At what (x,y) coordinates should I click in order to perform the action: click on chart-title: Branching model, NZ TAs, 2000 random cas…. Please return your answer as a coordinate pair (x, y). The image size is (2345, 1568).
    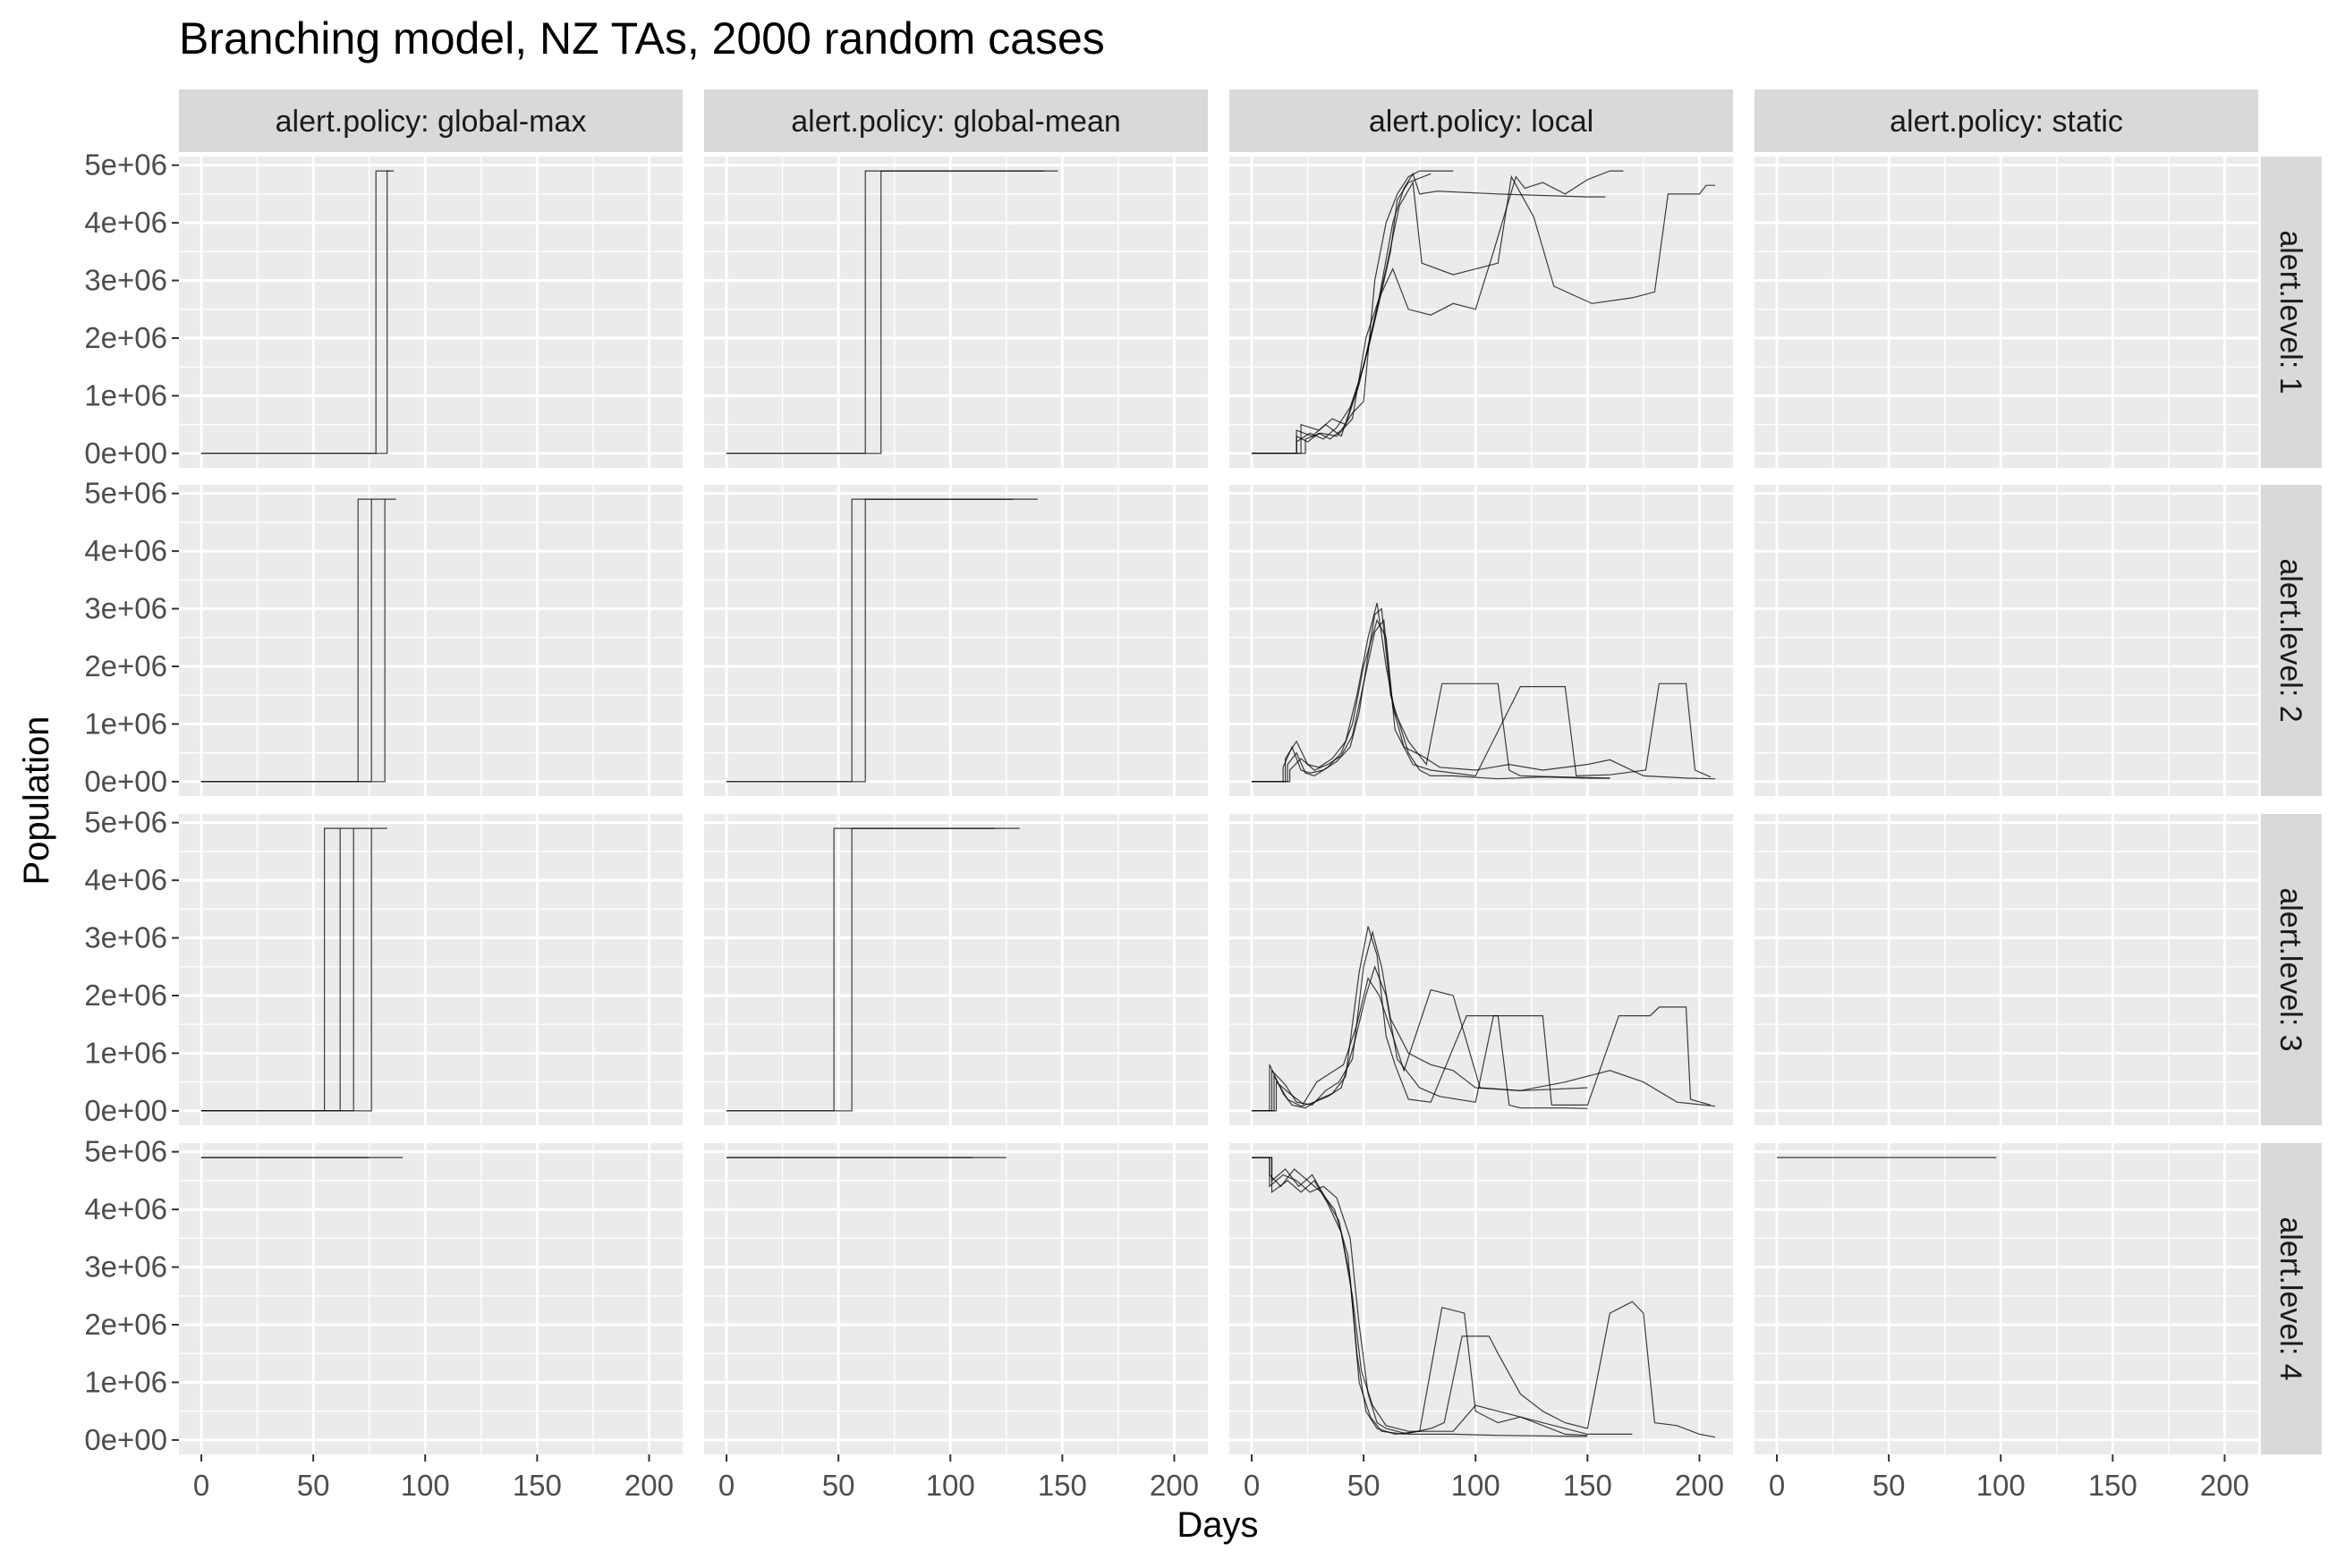
    Looking at the image, I should click on (642, 38).